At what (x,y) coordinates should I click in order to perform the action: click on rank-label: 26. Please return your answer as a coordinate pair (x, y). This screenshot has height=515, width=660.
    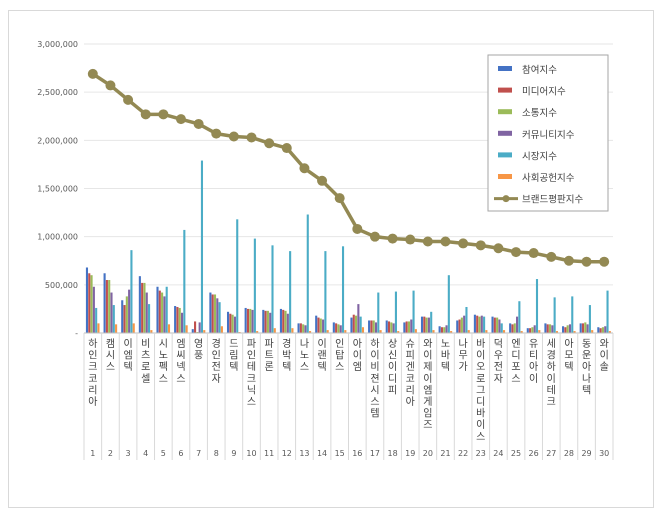
    Looking at the image, I should click on (534, 453).